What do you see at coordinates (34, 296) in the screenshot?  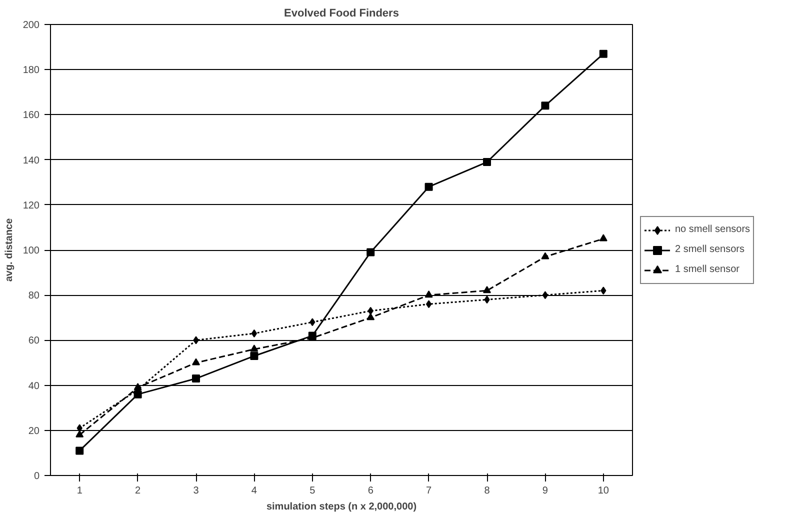 I see `y-tick-label: 80` at bounding box center [34, 296].